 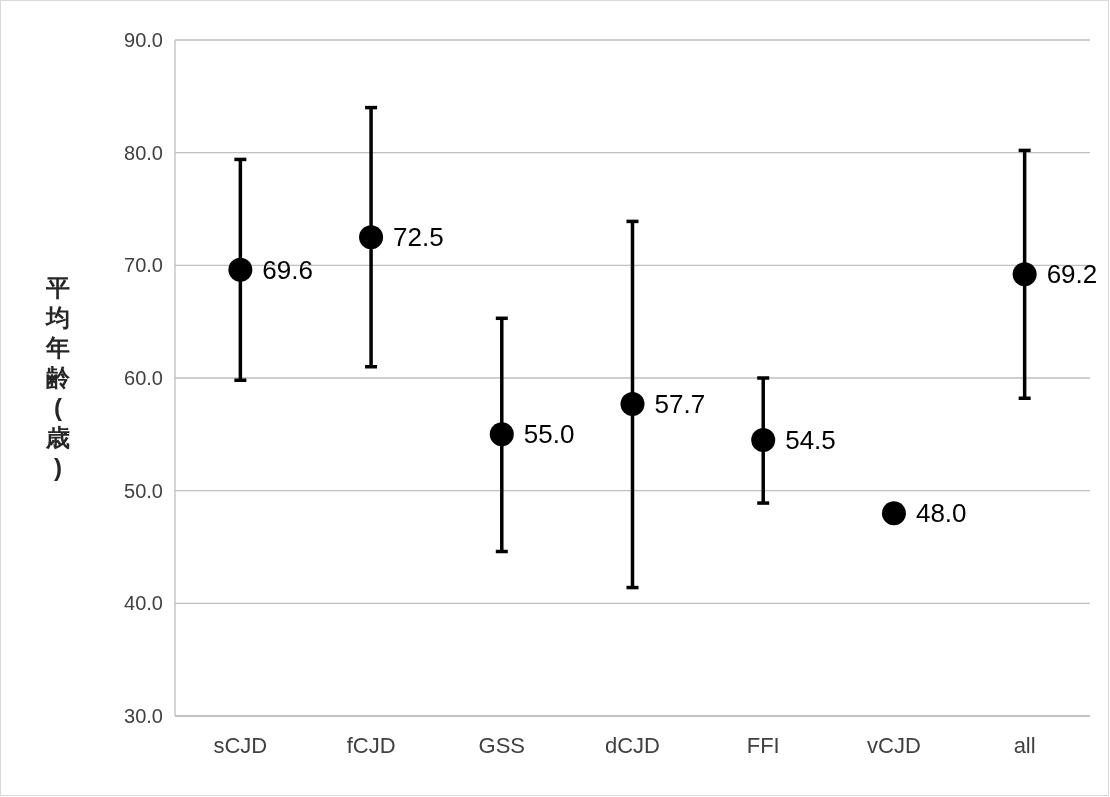 What do you see at coordinates (143, 490) in the screenshot?
I see `y-tick-label: 50.0` at bounding box center [143, 490].